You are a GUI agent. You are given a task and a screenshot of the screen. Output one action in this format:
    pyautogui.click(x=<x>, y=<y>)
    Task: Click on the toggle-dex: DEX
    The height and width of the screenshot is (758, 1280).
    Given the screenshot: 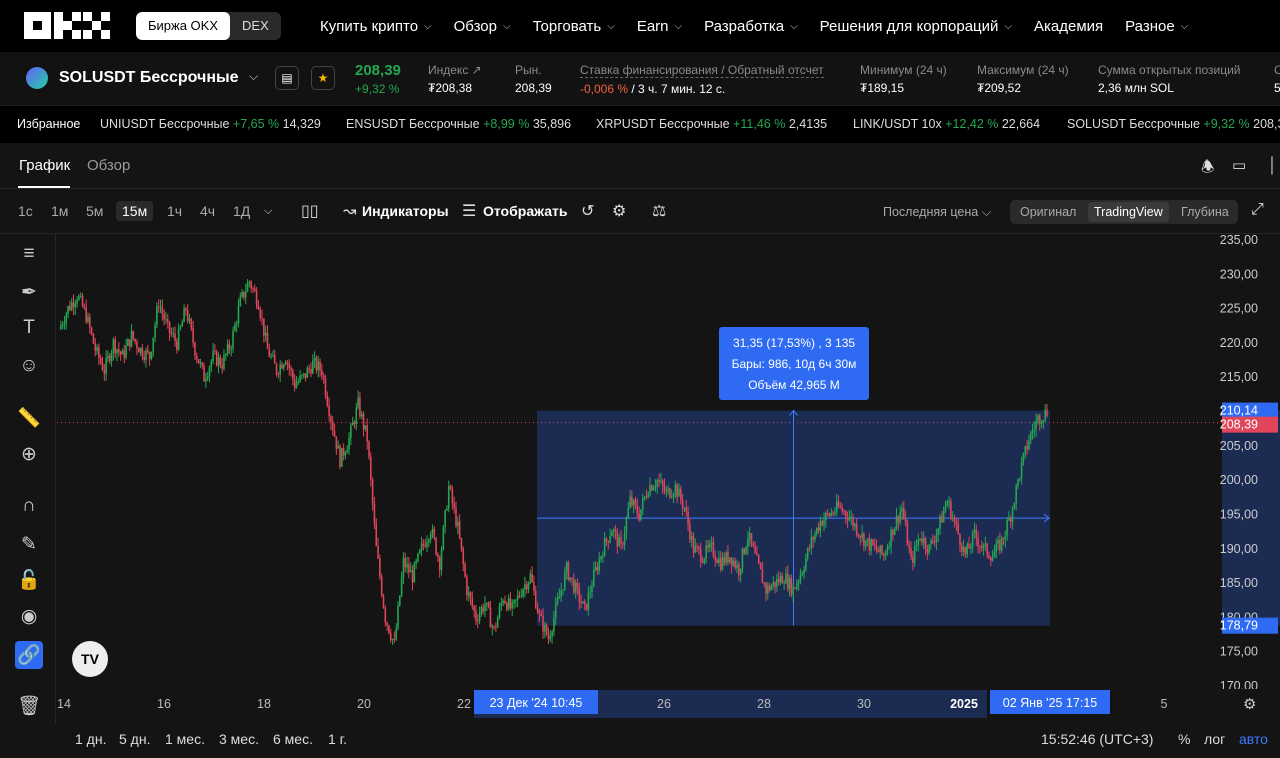 What is the action you would take?
    pyautogui.click(x=255, y=25)
    